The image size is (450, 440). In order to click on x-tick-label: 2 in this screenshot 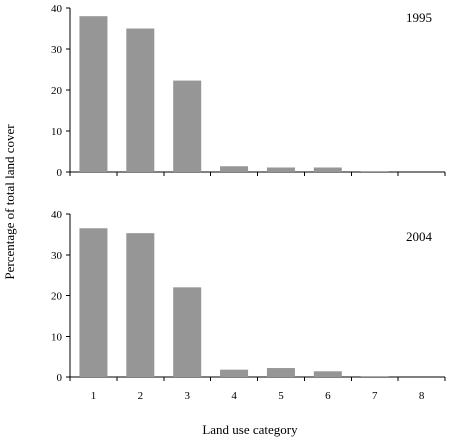, I will do `click(141, 396)`.